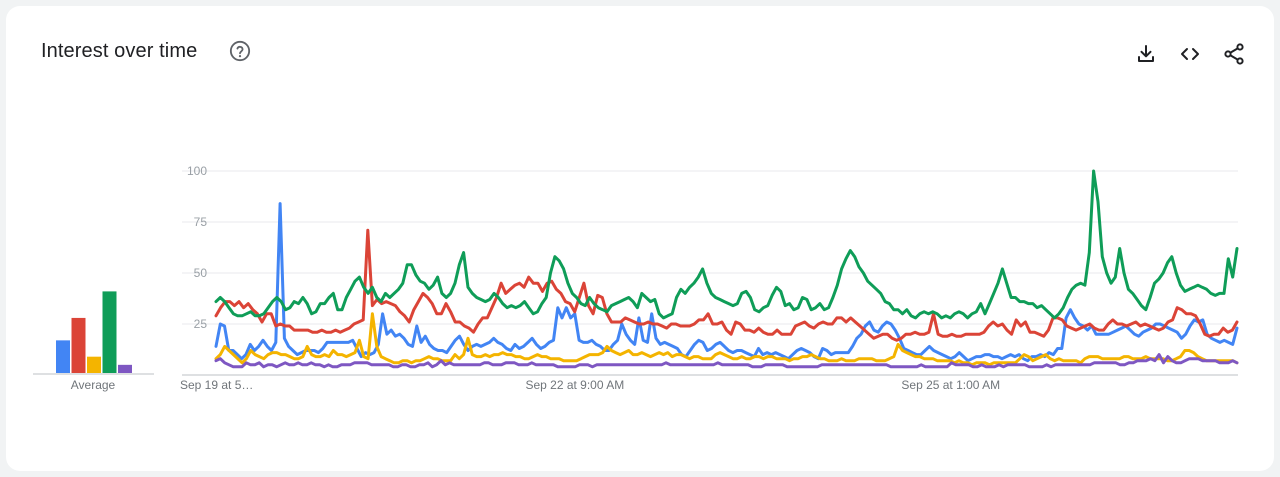 The image size is (1280, 477). I want to click on download-icon, so click(1146, 54).